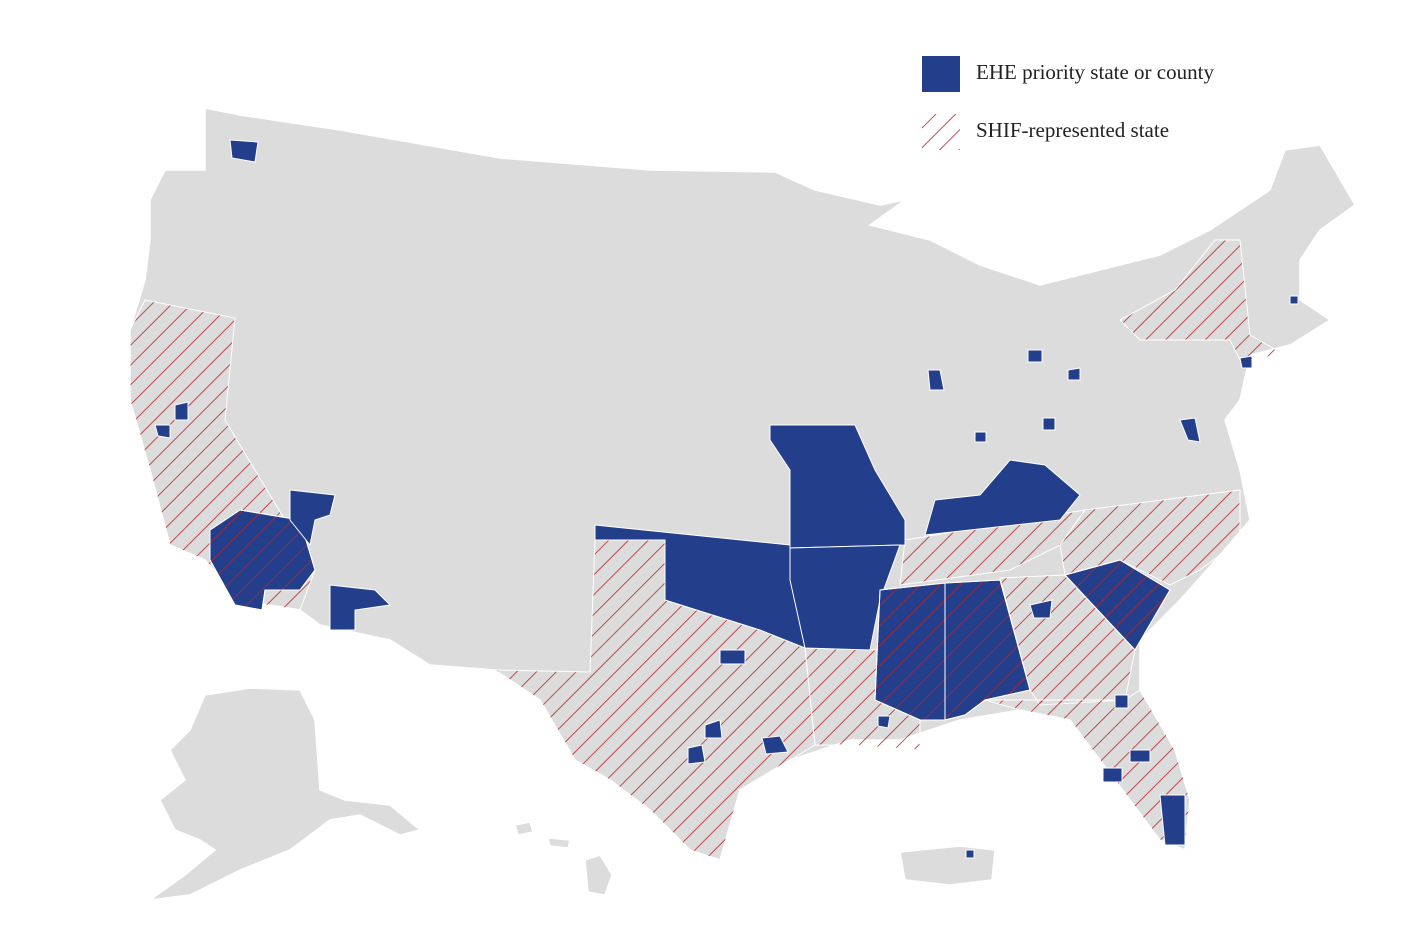  What do you see at coordinates (947, 865) in the screenshot?
I see `puerto-rico` at bounding box center [947, 865].